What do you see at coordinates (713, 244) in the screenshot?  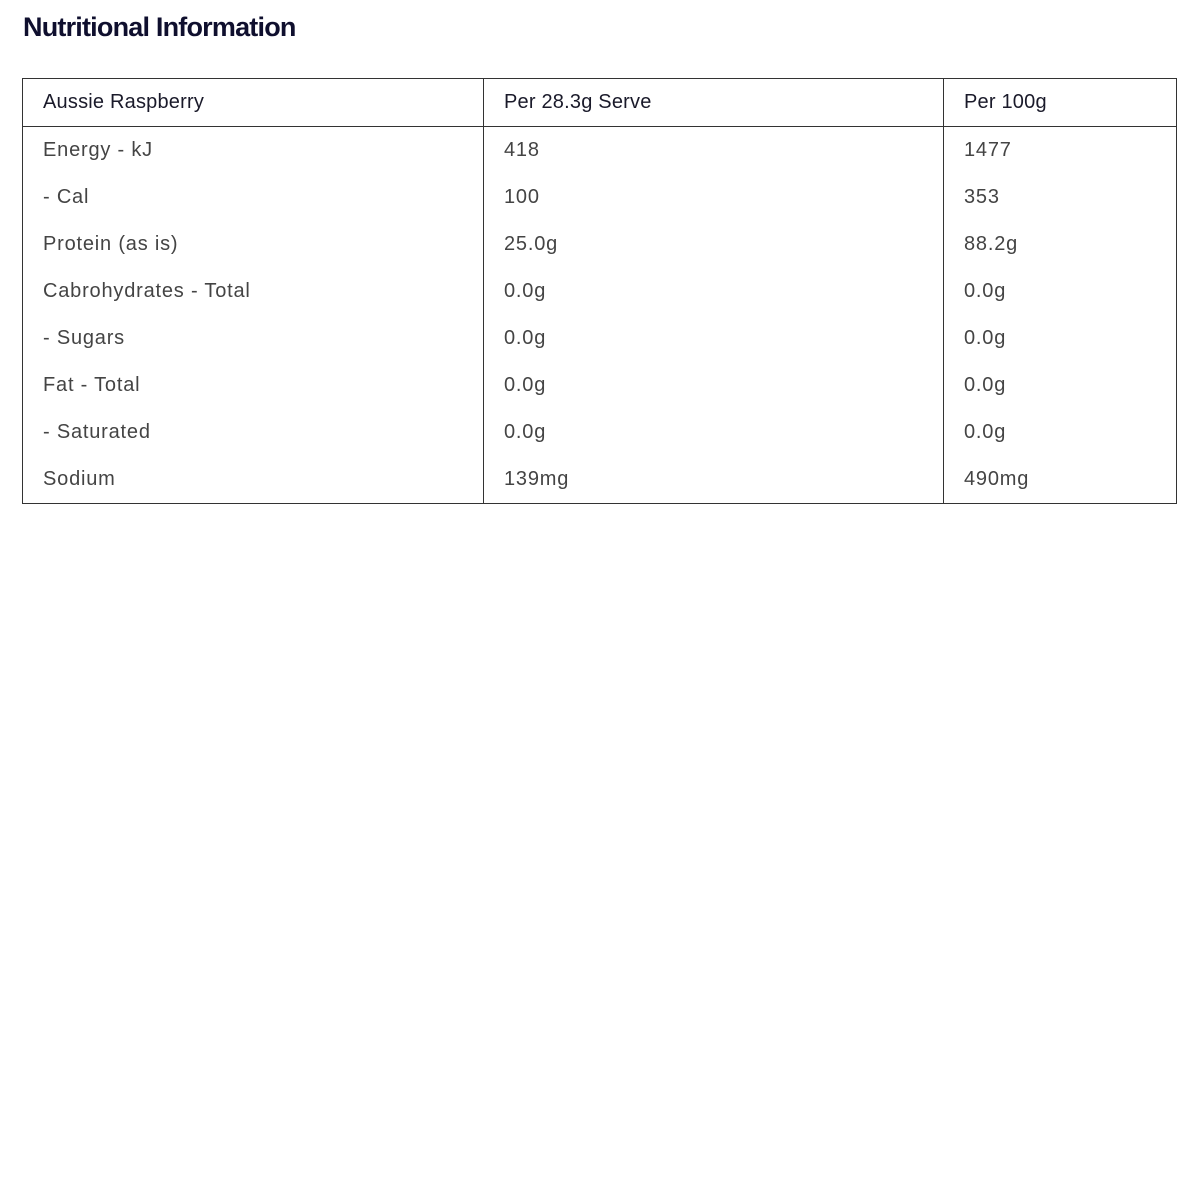 I see `per-serve-value: 25.0g` at bounding box center [713, 244].